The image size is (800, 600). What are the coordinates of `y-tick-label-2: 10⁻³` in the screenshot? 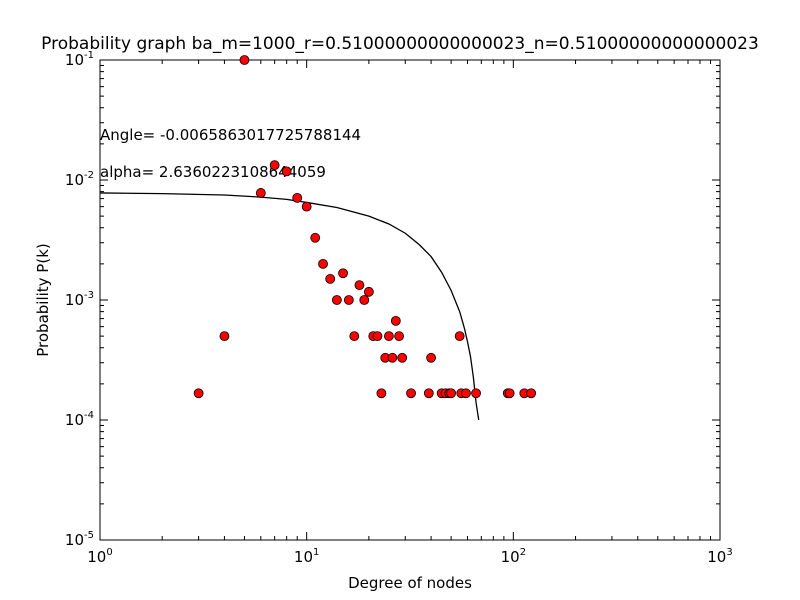 It's located at (79, 299).